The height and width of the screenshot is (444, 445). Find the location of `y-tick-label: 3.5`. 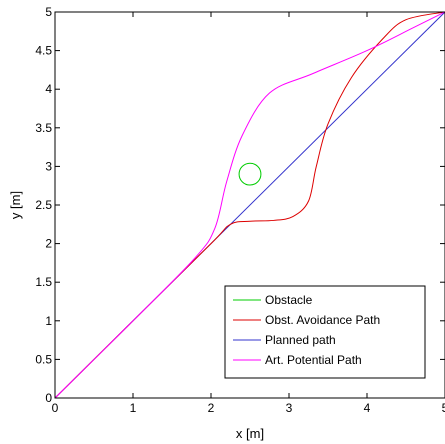

y-tick-label: 3.5 is located at coordinates (43, 128).